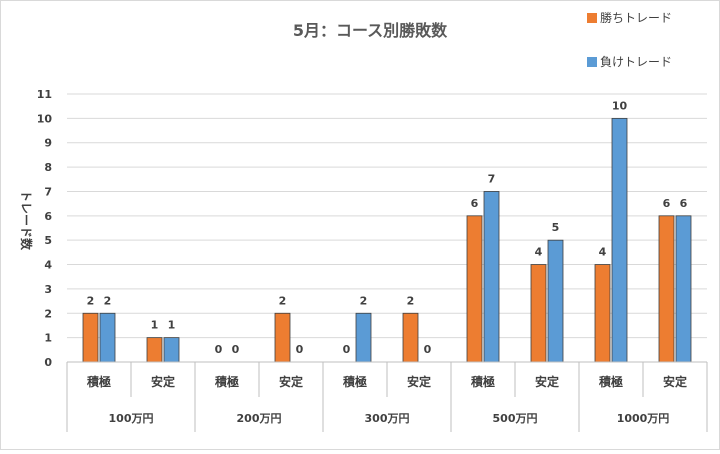 This screenshot has height=454, width=720. I want to click on y-tick-label: 8, so click(48, 167).